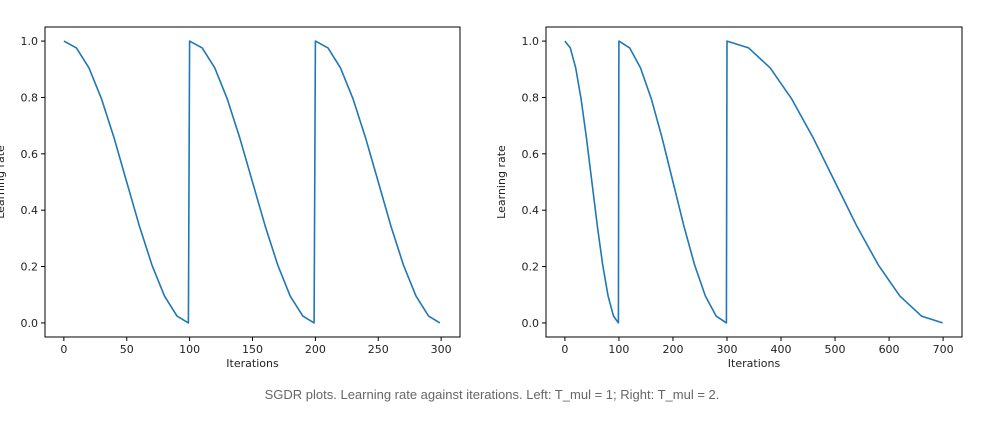 Image resolution: width=984 pixels, height=429 pixels. What do you see at coordinates (127, 349) in the screenshot?
I see `x-tick-label: 50` at bounding box center [127, 349].